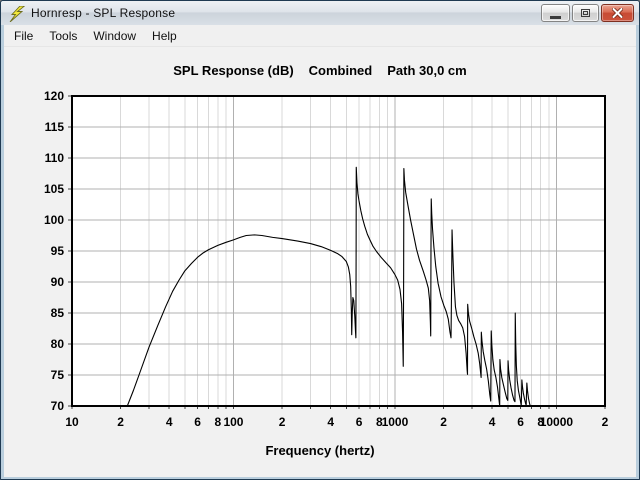 This screenshot has height=480, width=640. Describe the element at coordinates (320, 450) in the screenshot. I see `x-axis-title: Frequency (hertz)` at that location.